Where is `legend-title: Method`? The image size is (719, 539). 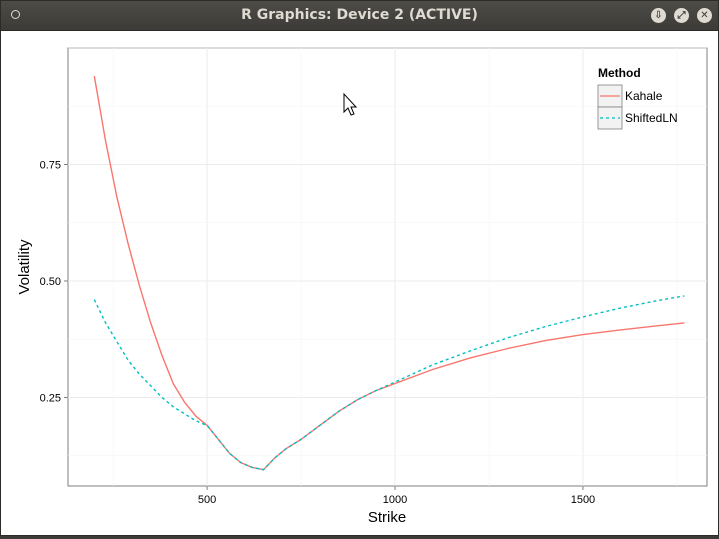 legend-title: Method is located at coordinates (619, 73).